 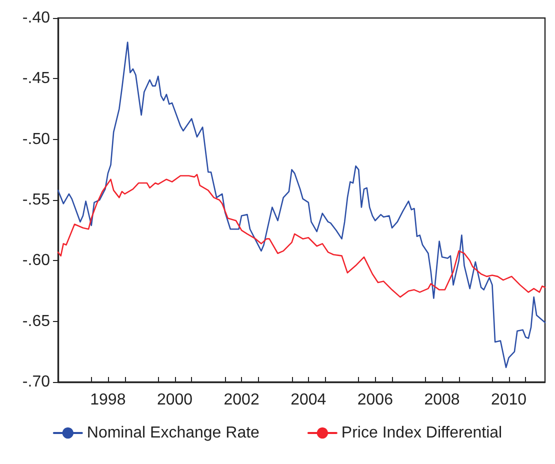 I want to click on x-tick-label: 1998, so click(x=108, y=400).